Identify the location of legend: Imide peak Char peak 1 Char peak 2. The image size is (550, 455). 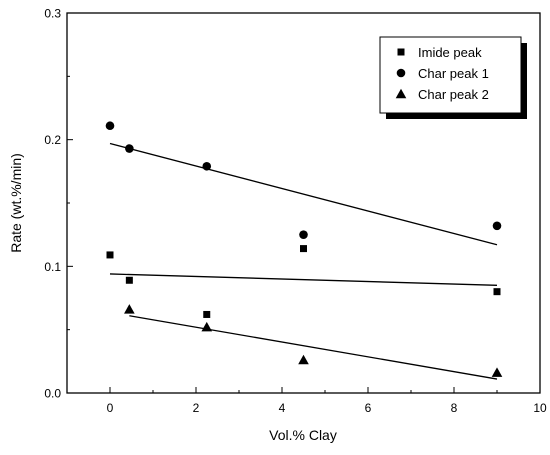
(453, 77).